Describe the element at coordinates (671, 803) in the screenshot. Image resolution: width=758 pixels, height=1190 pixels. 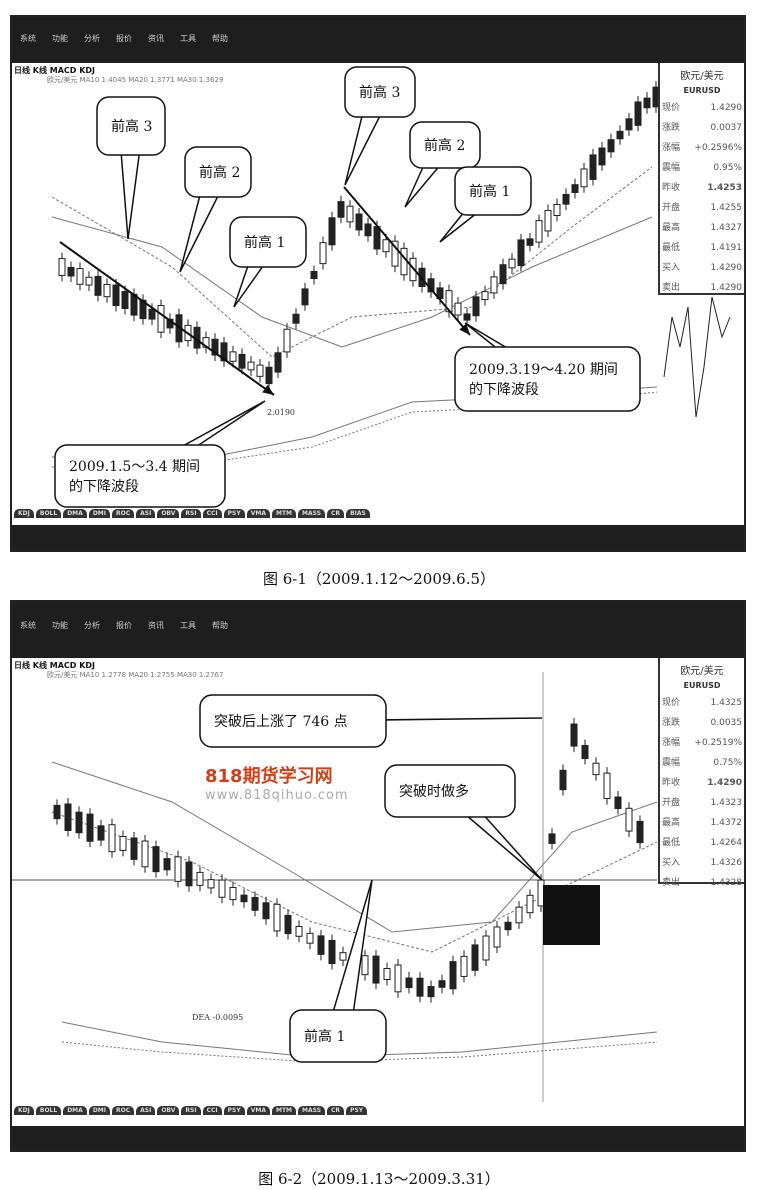
I see `quote-label: 开盘` at that location.